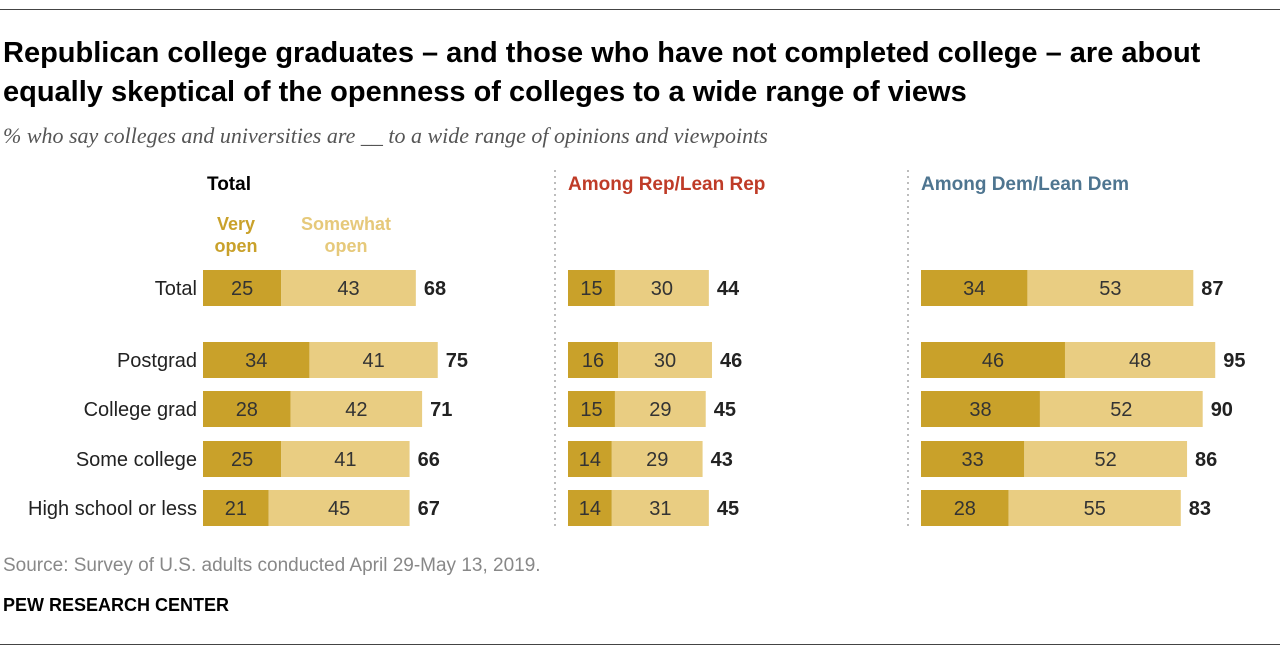  I want to click on value-label-somewhat-open: 48, so click(1140, 361).